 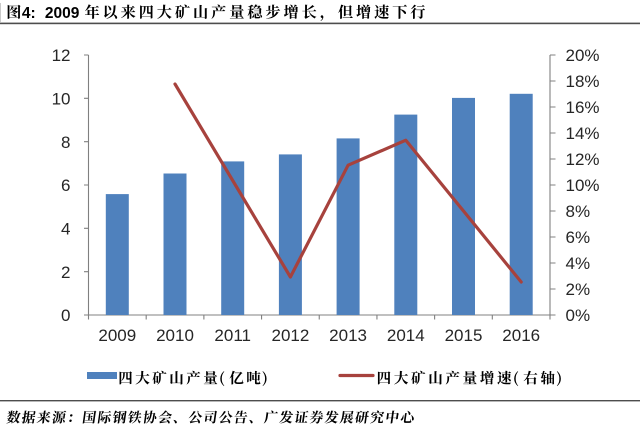 I want to click on svg-text: 2012, so click(x=290, y=335).